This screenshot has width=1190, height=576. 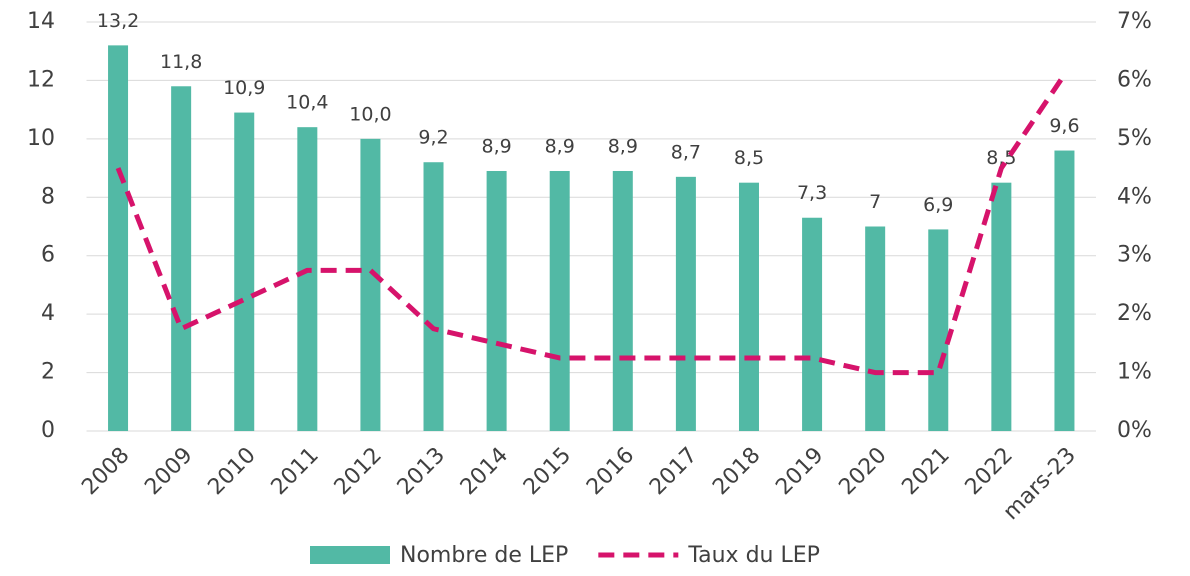 What do you see at coordinates (547, 471) in the screenshot?
I see `x-tick-label: 2015` at bounding box center [547, 471].